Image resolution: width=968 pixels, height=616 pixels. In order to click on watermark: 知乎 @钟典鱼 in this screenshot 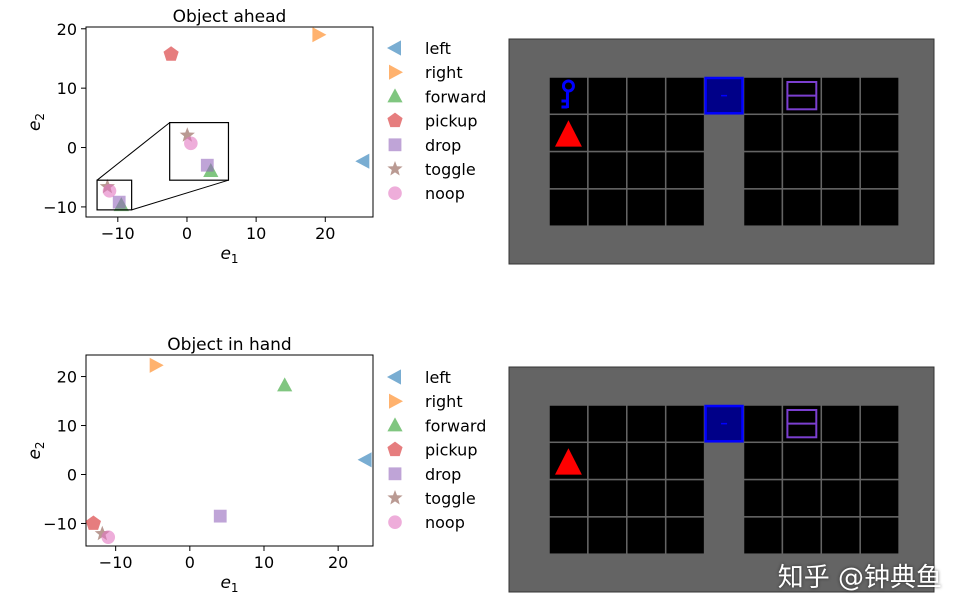, I will do `click(859, 578)`.